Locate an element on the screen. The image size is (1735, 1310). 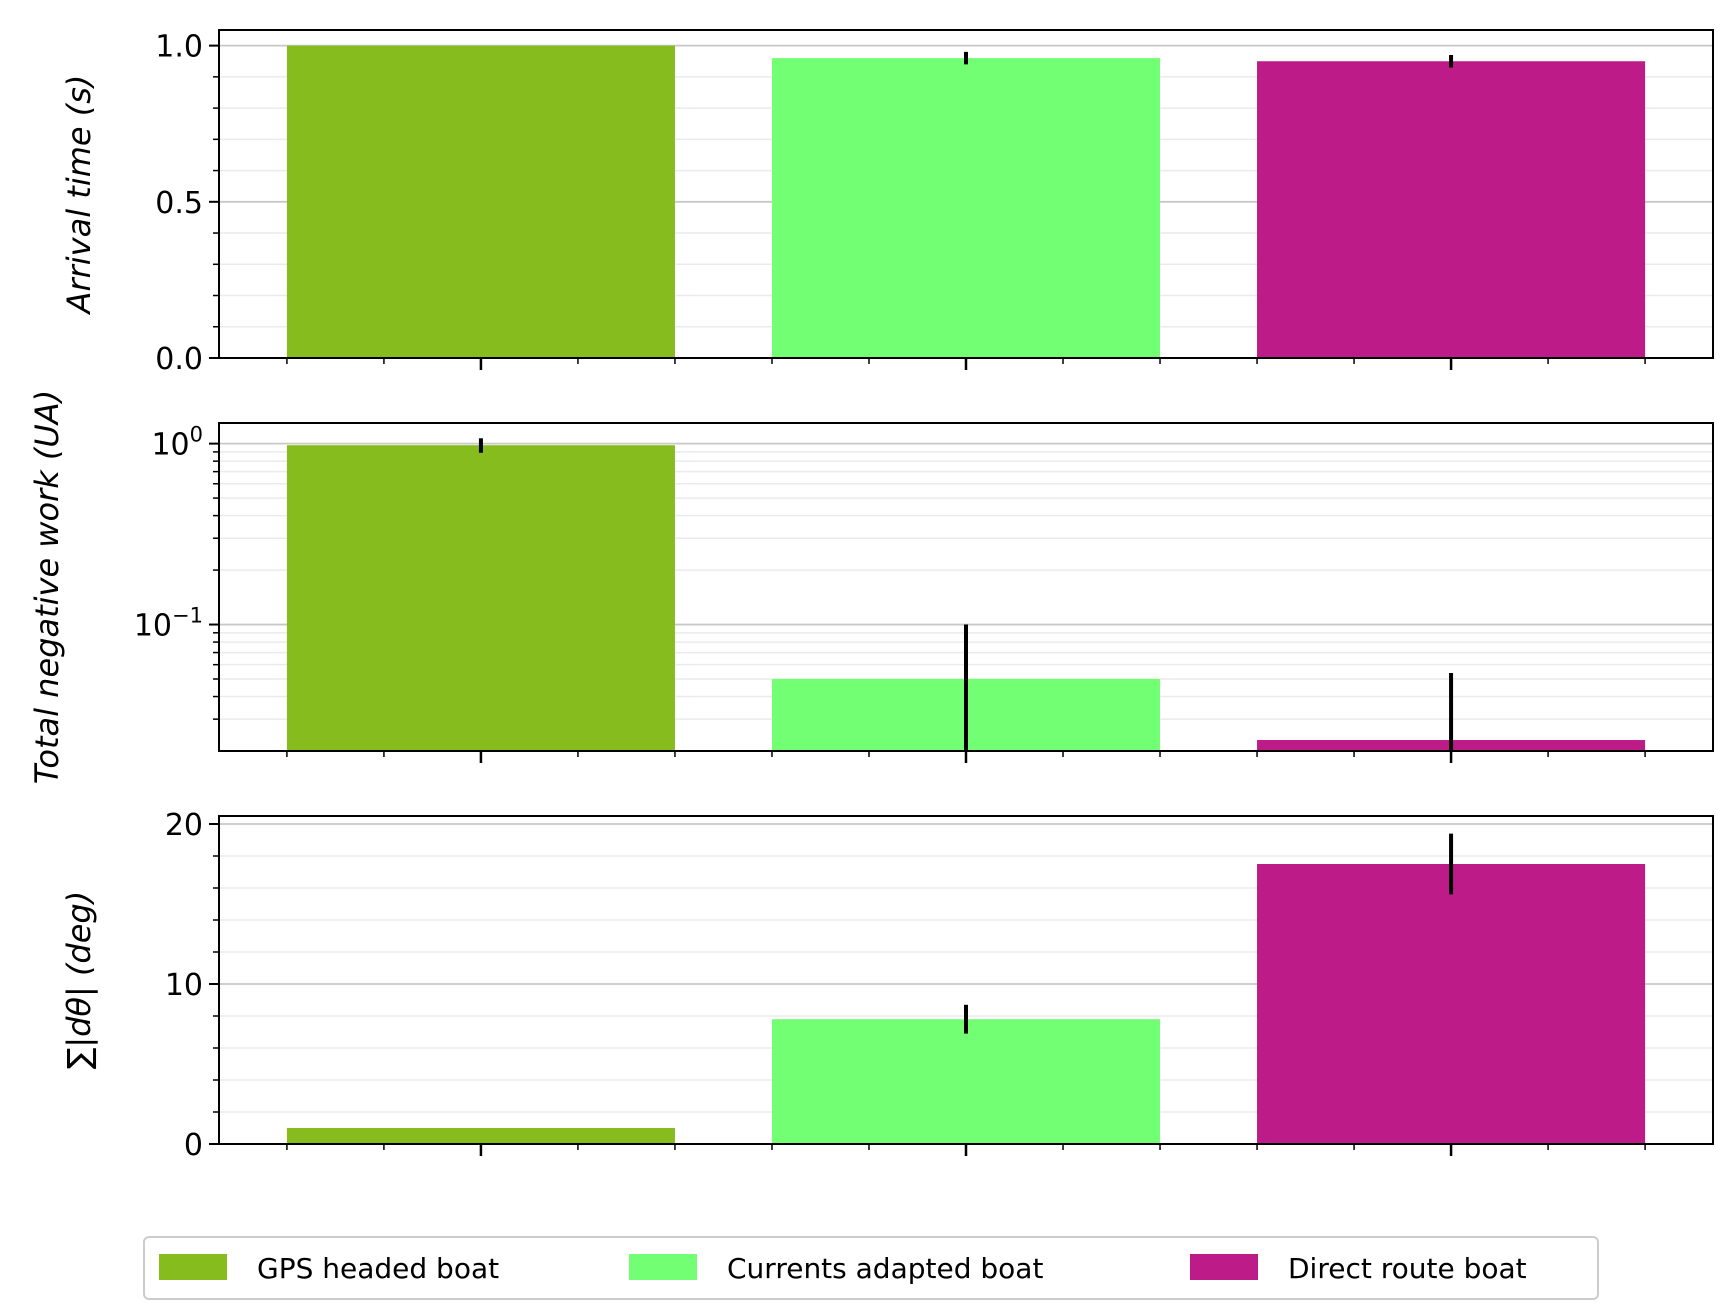
y-axis-label: ∑|dθ| (deg) is located at coordinates (79, 980).